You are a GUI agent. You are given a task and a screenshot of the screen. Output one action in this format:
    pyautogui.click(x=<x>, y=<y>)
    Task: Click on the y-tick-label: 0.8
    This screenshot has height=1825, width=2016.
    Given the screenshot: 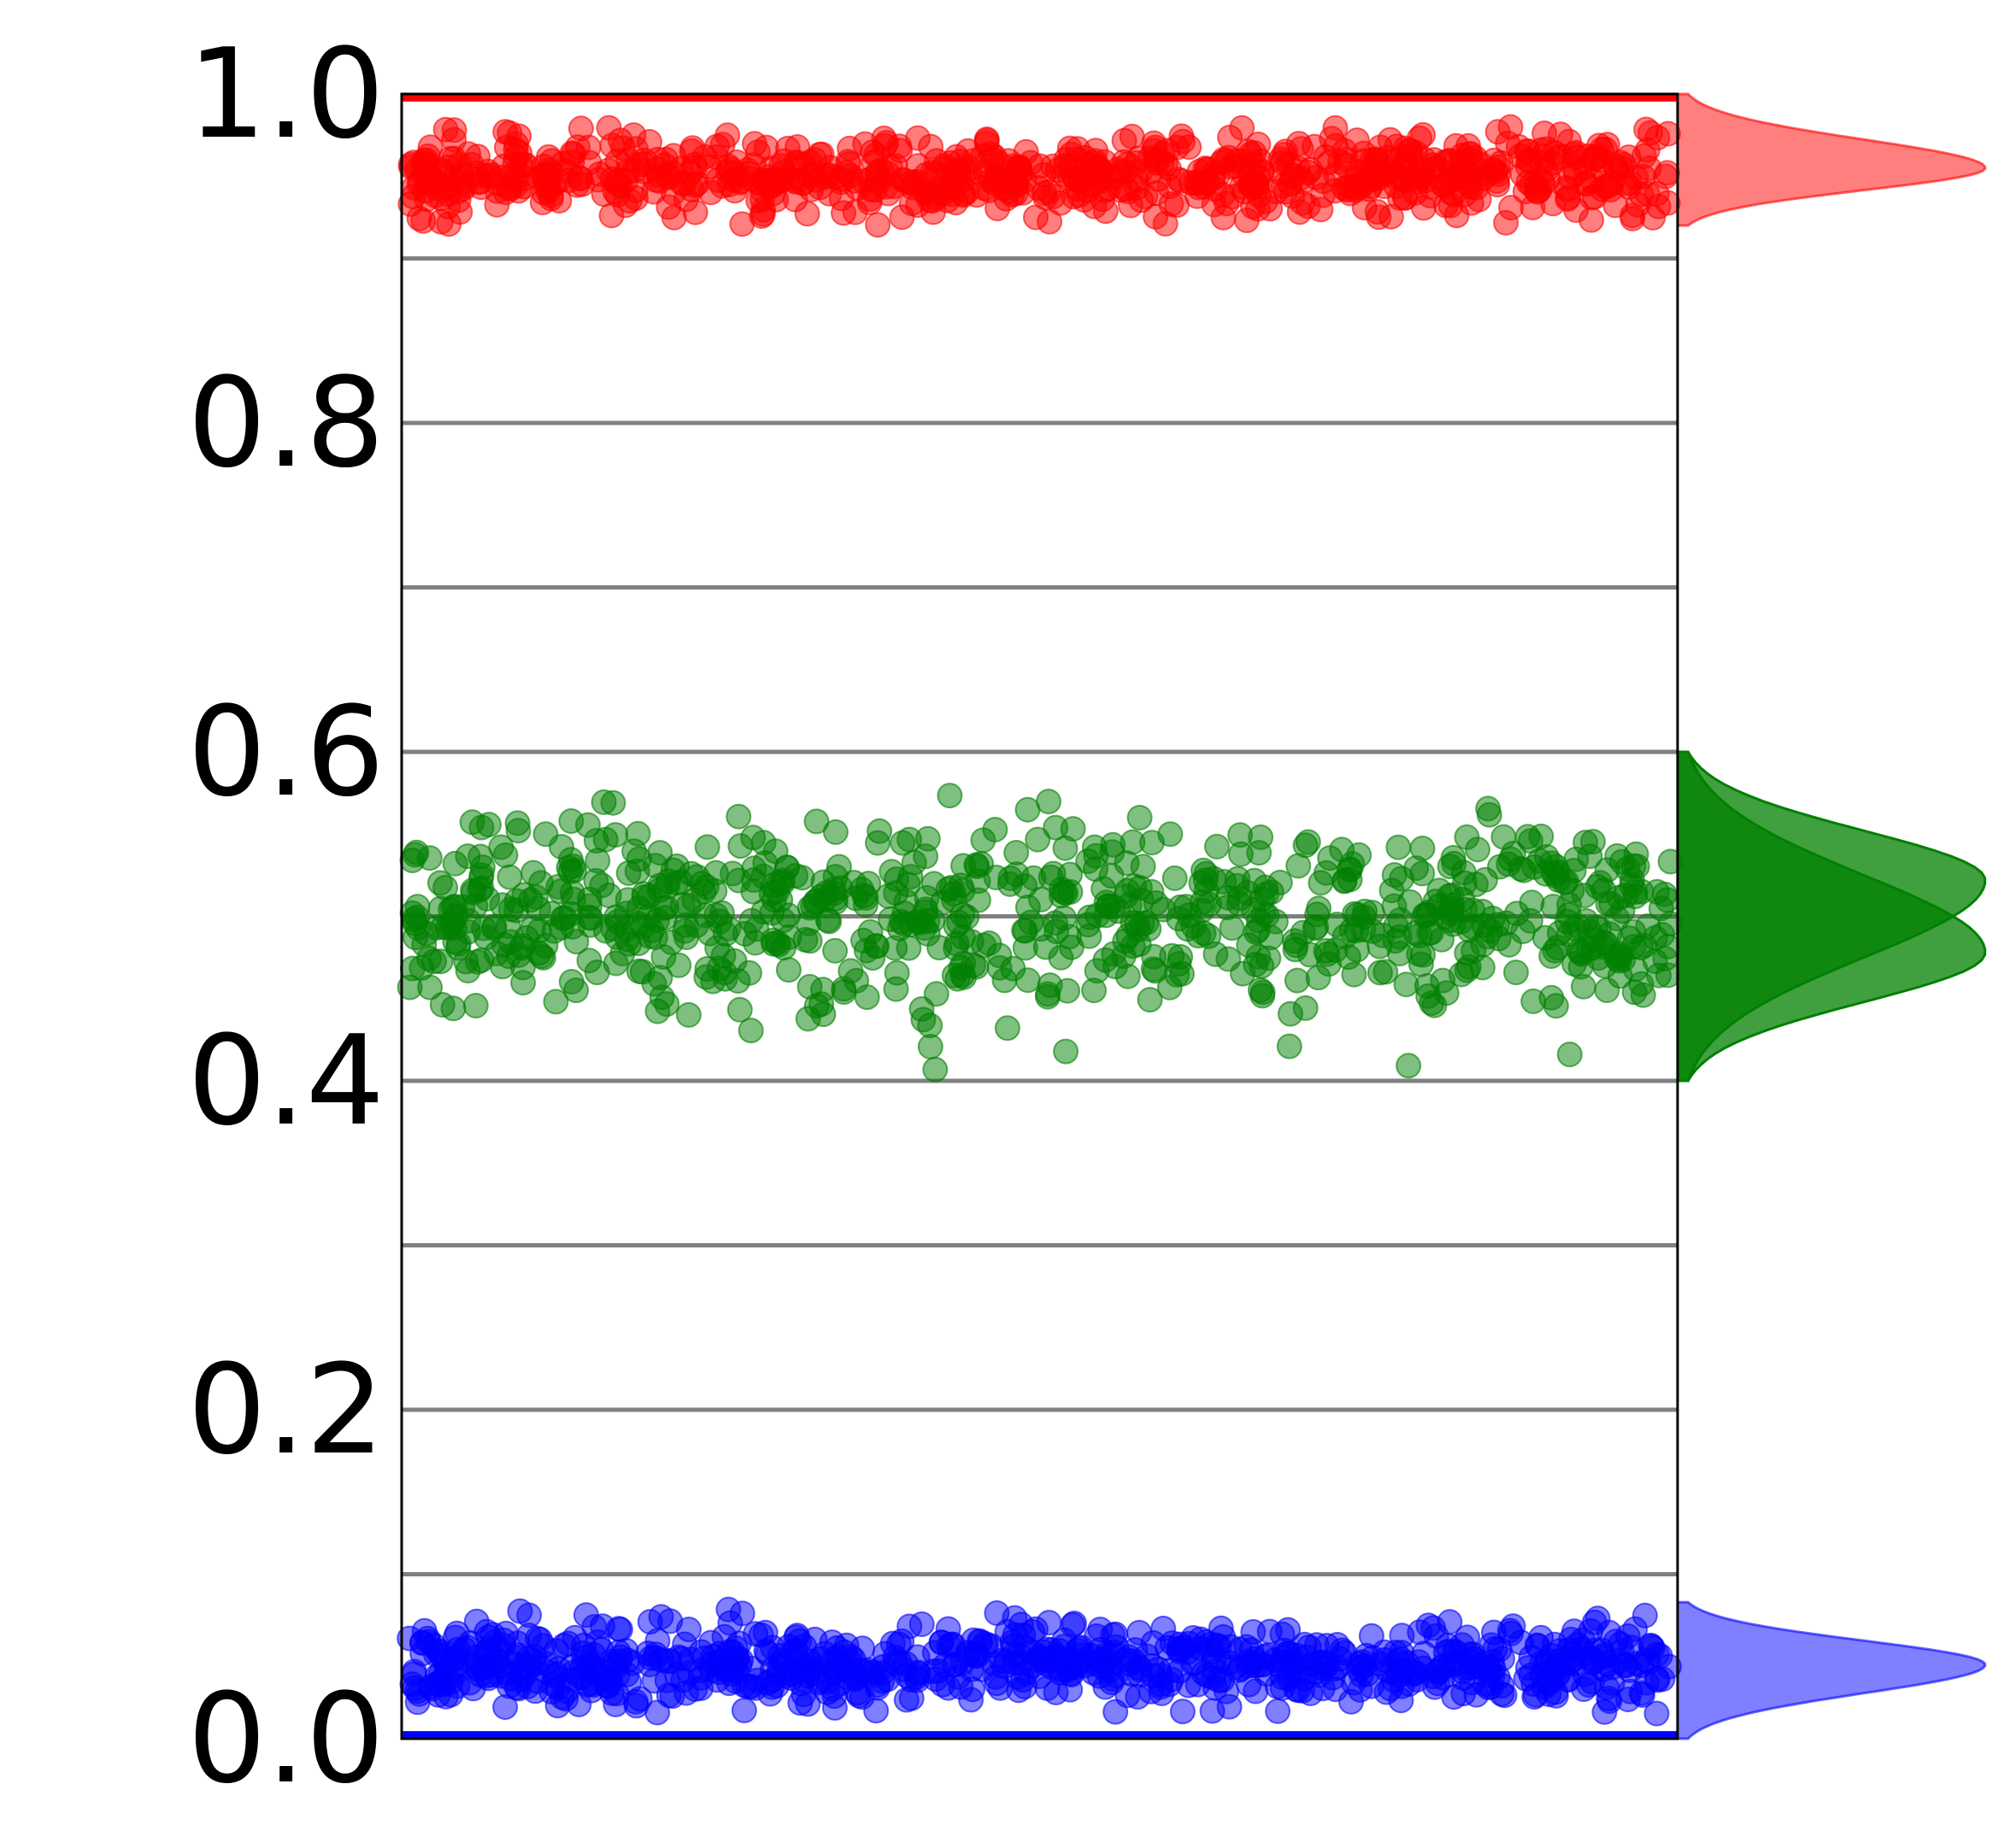 What is the action you would take?
    pyautogui.click(x=286, y=423)
    